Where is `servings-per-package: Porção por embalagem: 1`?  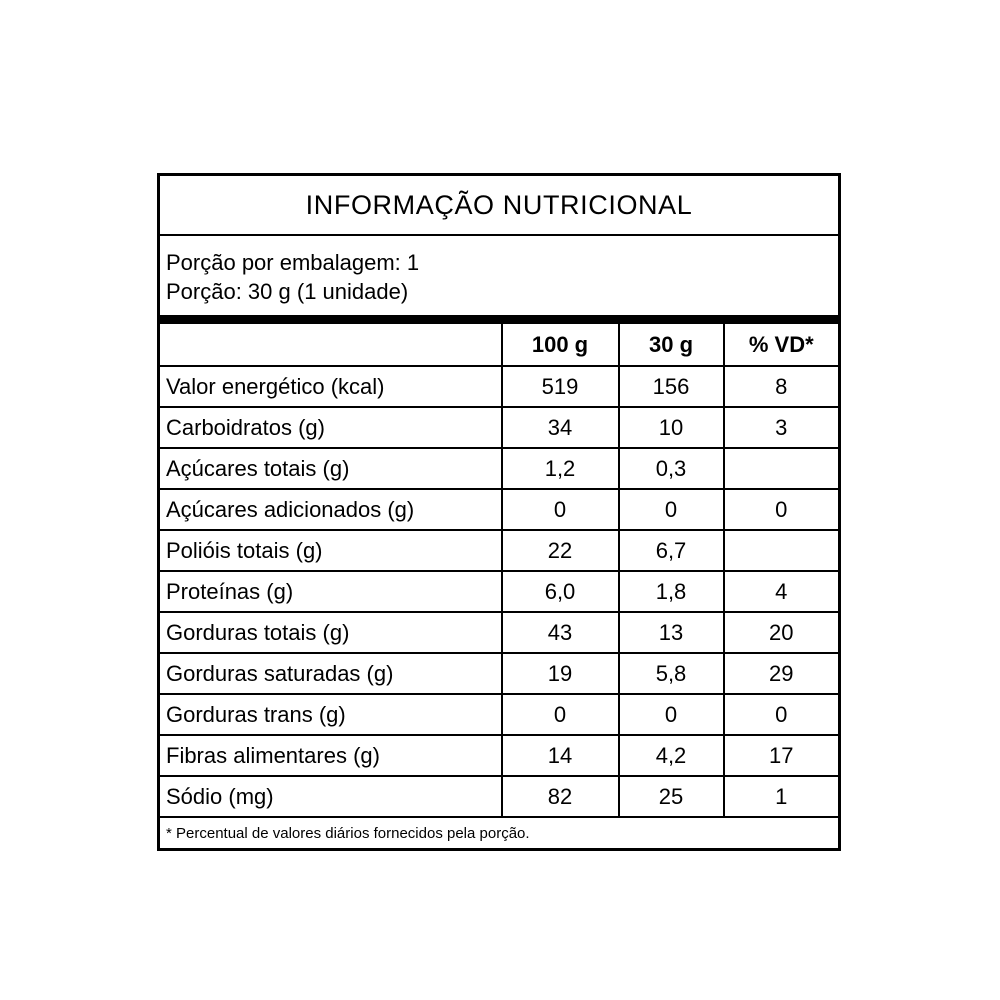 servings-per-package: Porção por embalagem: 1 is located at coordinates (293, 262).